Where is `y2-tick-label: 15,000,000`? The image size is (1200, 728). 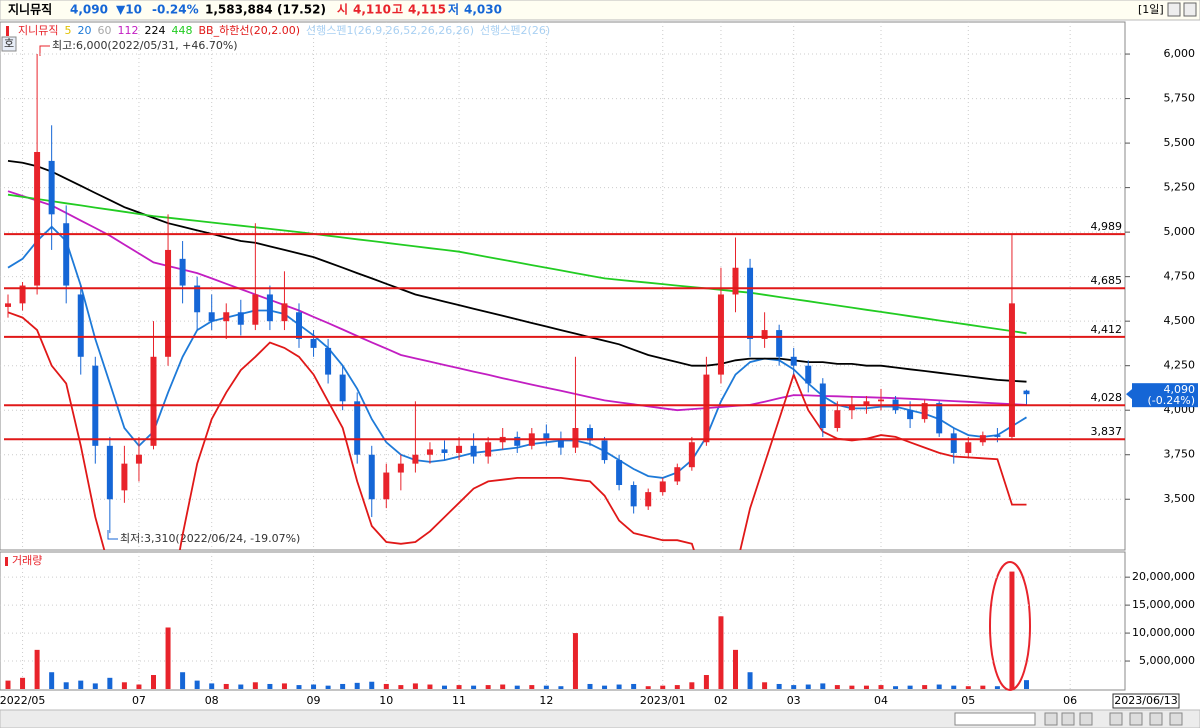
y2-tick-label: 15,000,000 is located at coordinates (1163, 604).